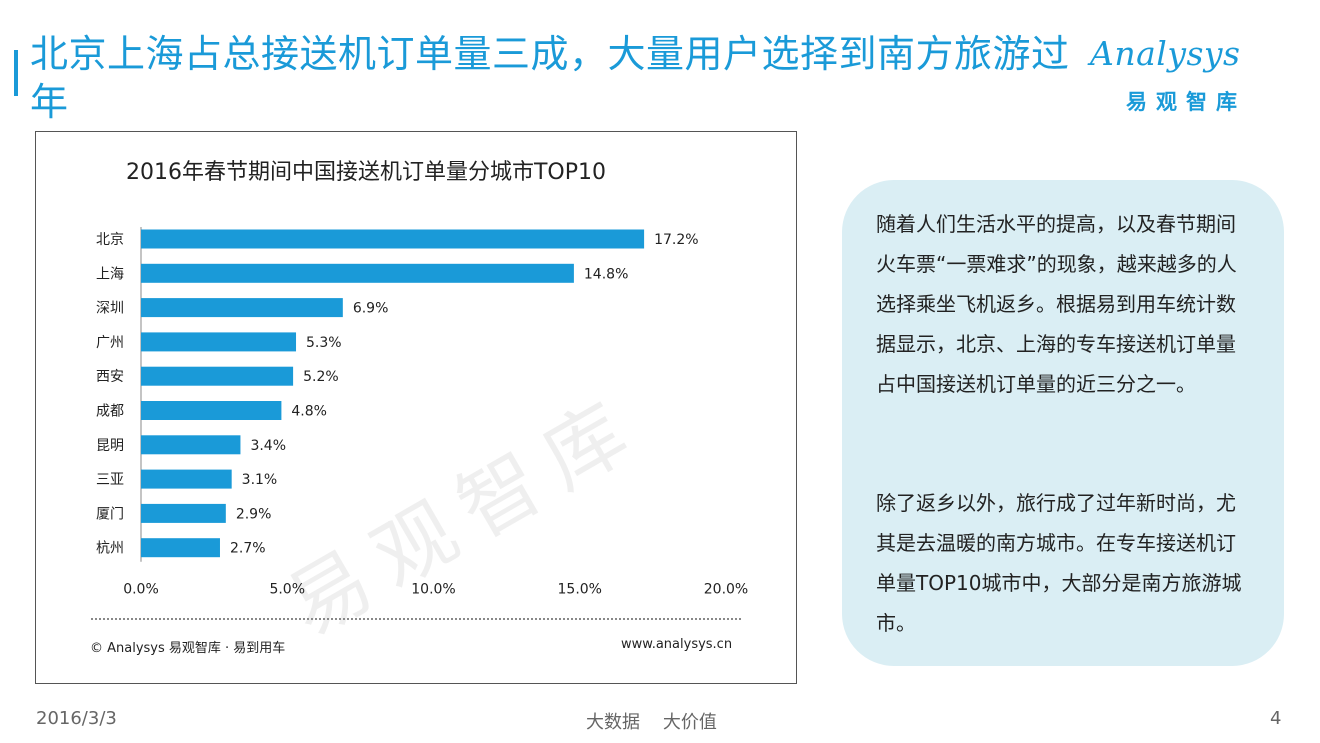 This screenshot has height=743, width=1320. I want to click on category-label: 厦门, so click(110, 514).